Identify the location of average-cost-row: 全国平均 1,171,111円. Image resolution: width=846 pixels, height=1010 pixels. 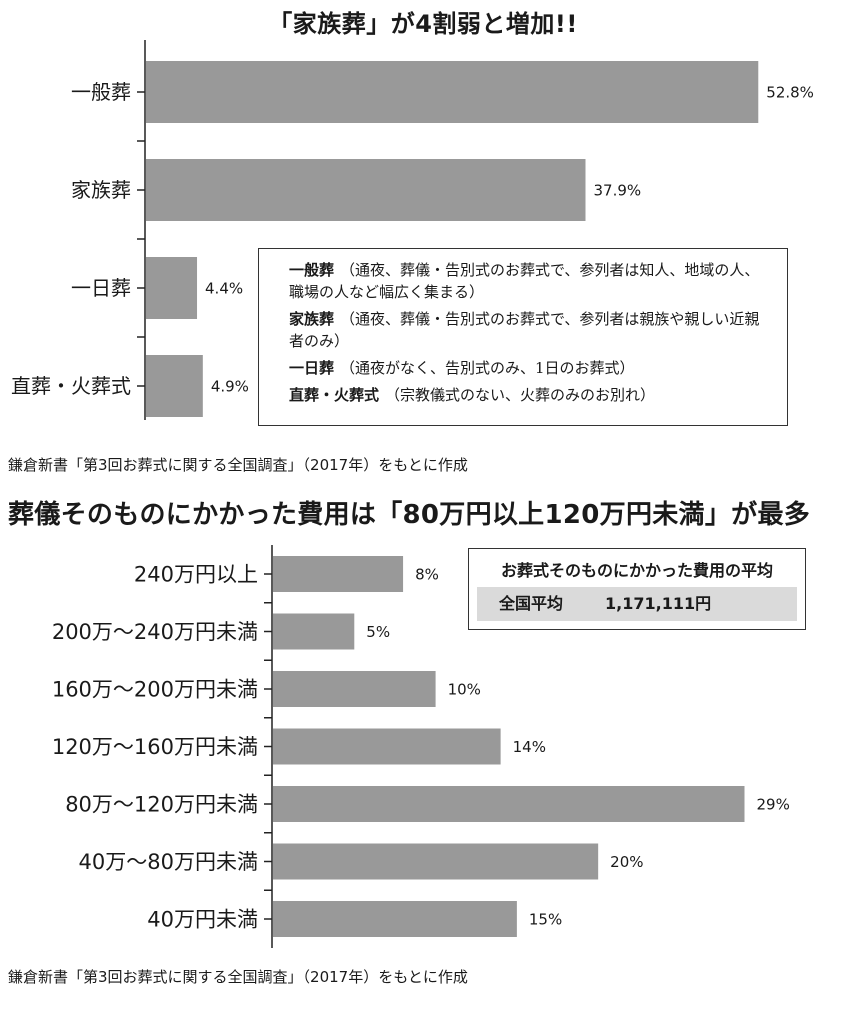
(637, 604).